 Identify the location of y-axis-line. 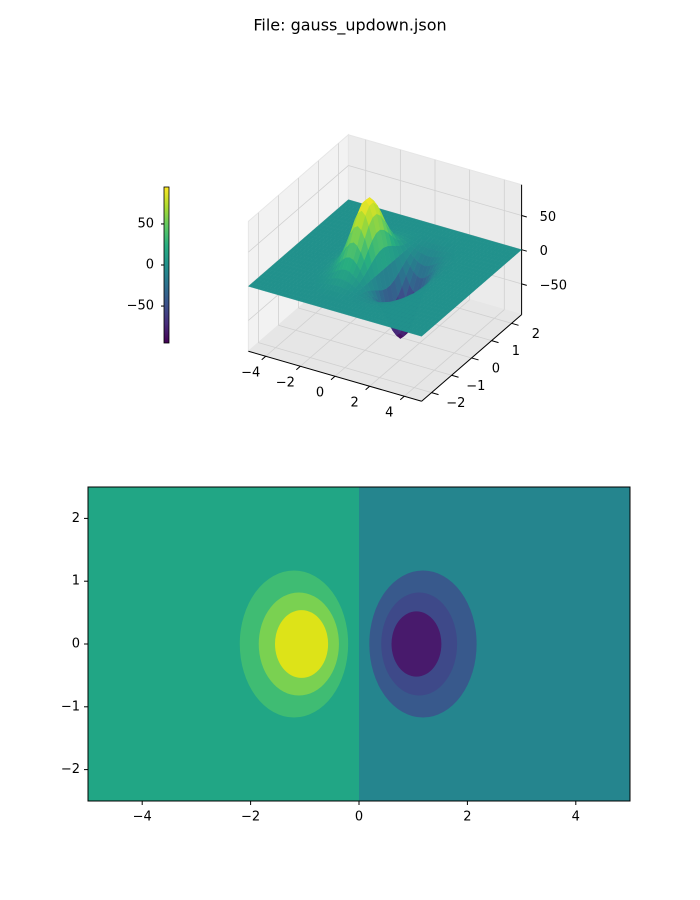
(471, 358).